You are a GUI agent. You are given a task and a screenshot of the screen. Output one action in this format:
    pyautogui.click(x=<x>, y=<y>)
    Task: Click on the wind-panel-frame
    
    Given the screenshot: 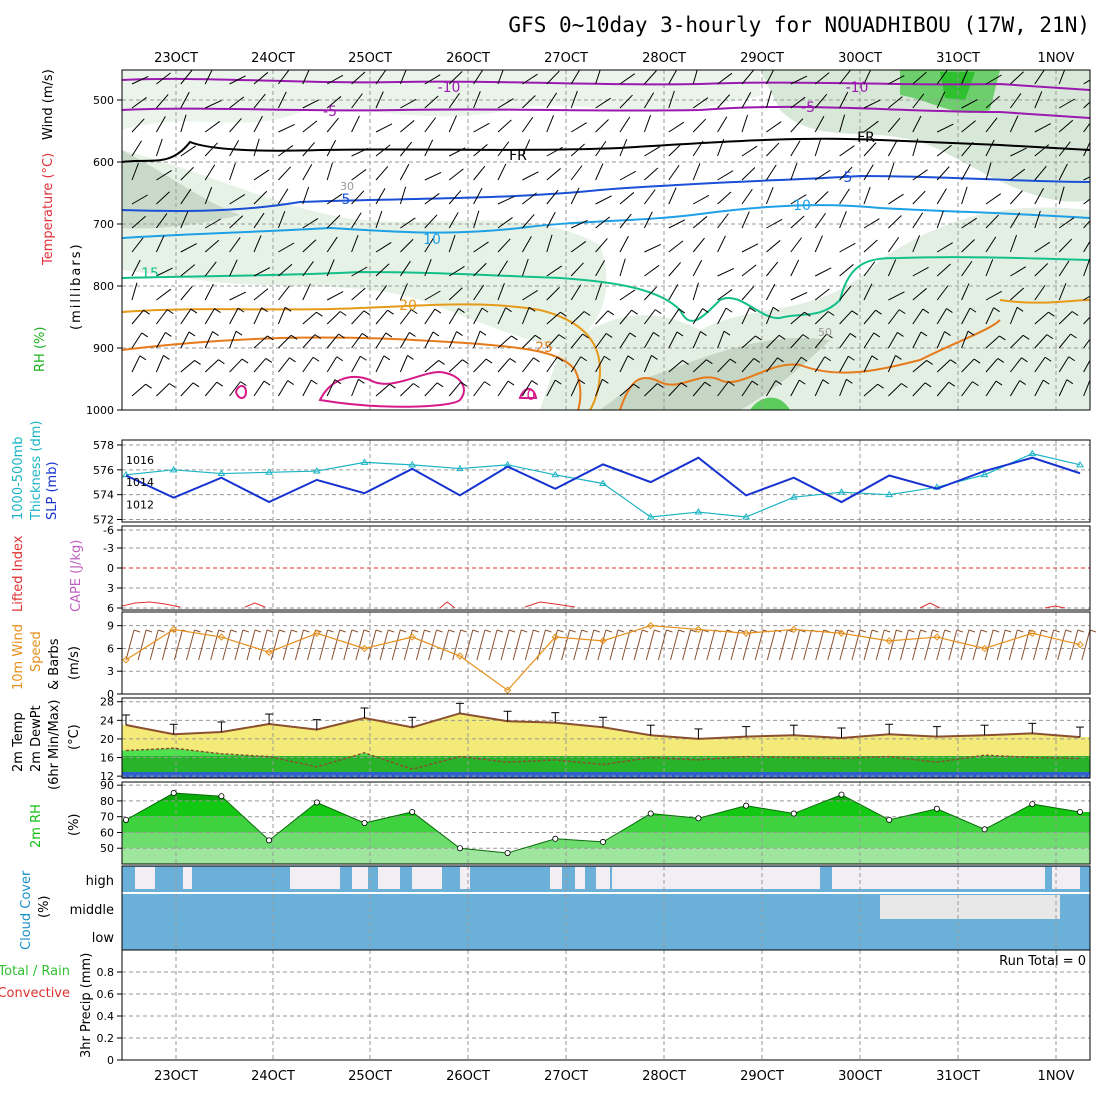 What is the action you would take?
    pyautogui.click(x=606, y=653)
    